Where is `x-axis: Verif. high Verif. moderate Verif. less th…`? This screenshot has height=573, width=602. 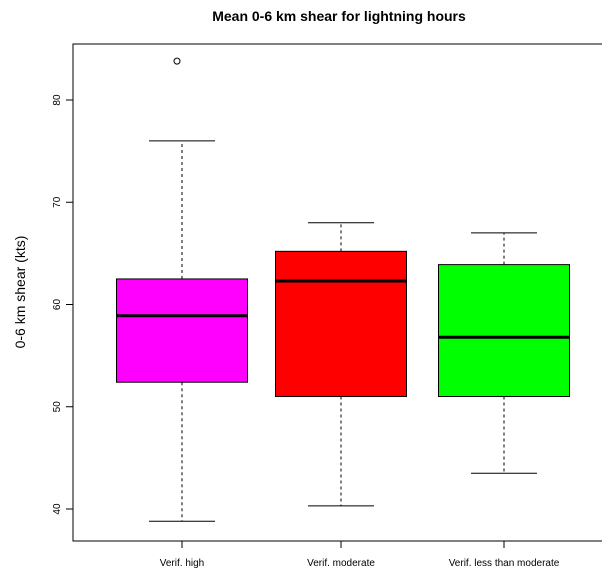
x-axis: Verif. high Verif. moderate Verif. less th… is located at coordinates (360, 554).